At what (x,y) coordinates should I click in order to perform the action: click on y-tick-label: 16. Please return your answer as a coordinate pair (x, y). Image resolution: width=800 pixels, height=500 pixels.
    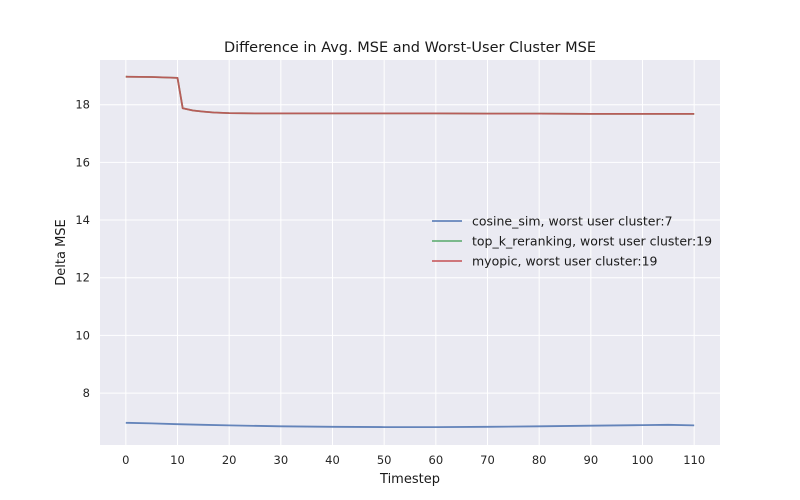
    Looking at the image, I should click on (82, 162).